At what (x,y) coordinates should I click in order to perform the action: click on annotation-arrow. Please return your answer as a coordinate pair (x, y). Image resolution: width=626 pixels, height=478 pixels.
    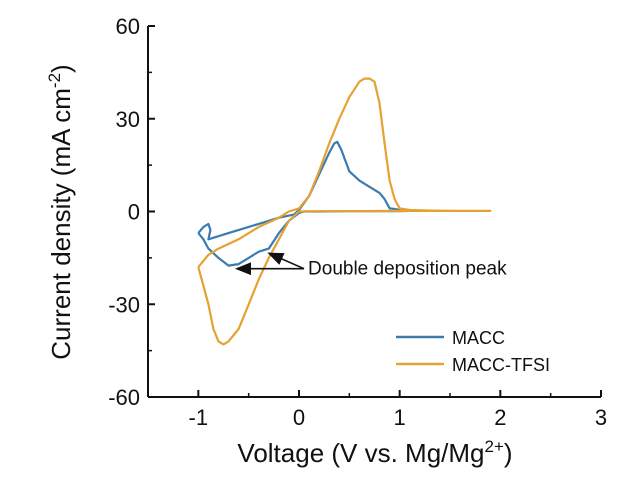
    Looking at the image, I should click on (286, 261).